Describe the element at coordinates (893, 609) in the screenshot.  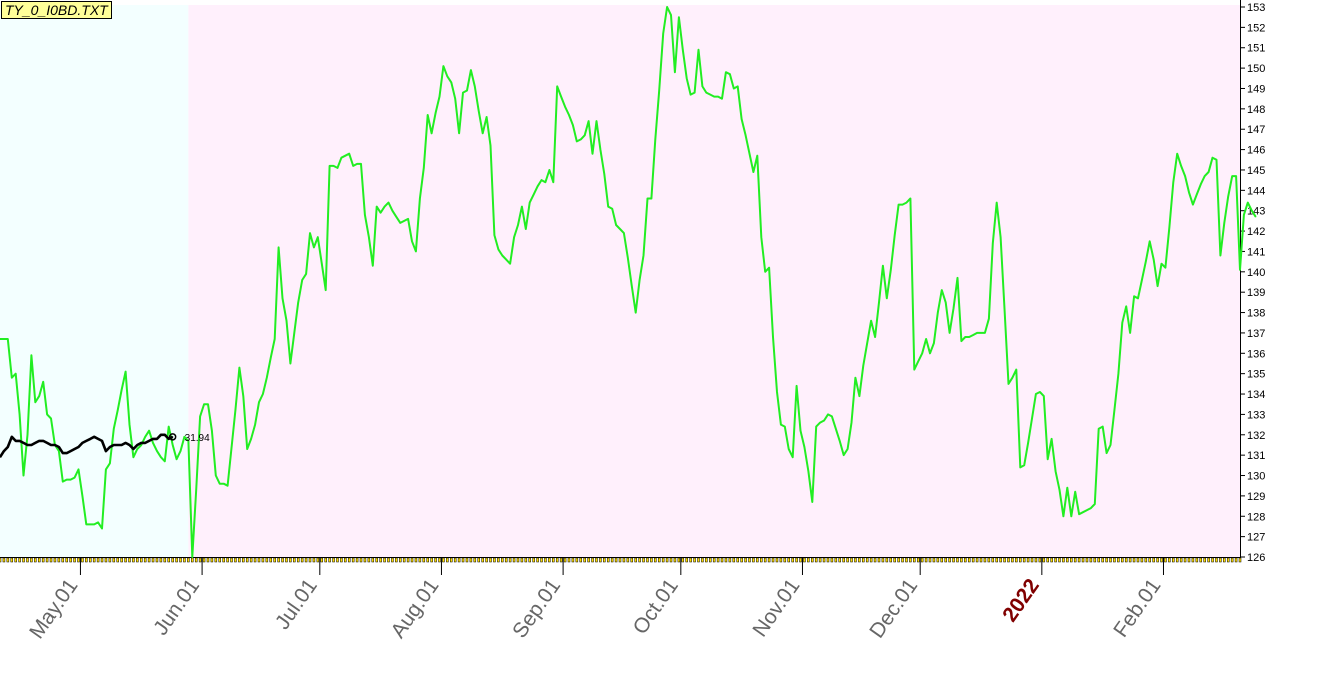
I see `x-tick-label: Dec.01` at that location.